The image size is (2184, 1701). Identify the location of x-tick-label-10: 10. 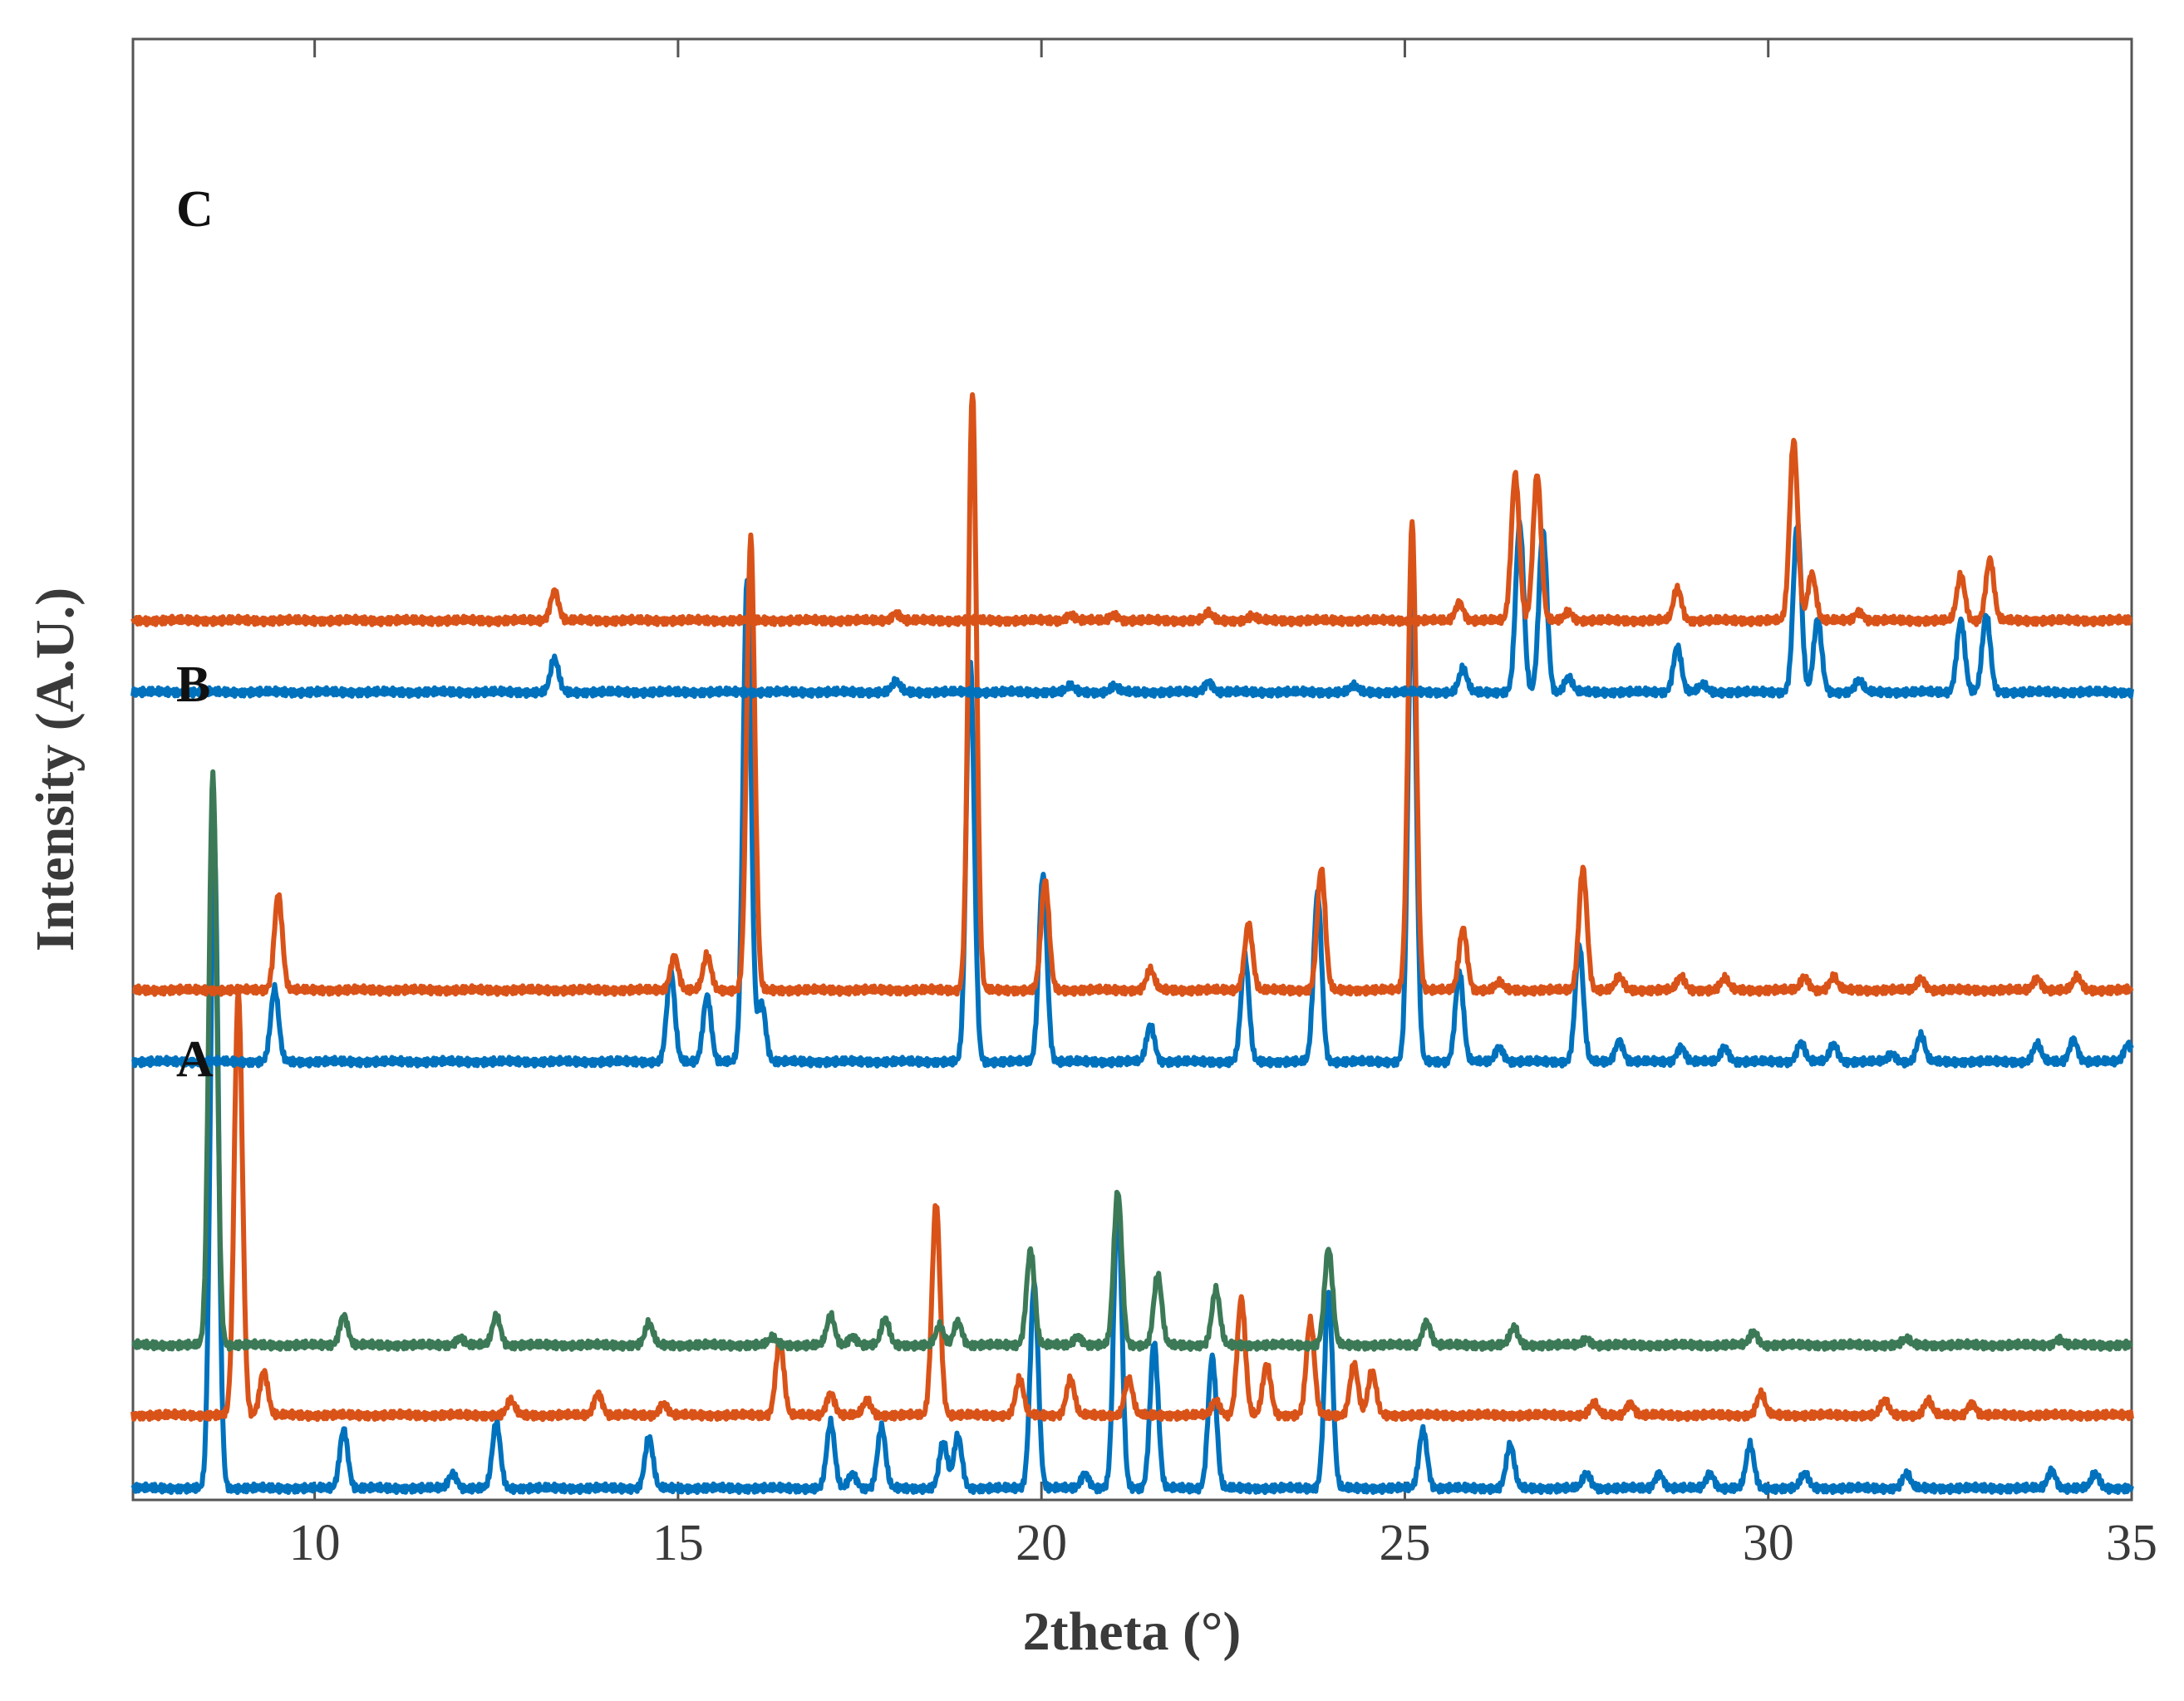
(315, 1543).